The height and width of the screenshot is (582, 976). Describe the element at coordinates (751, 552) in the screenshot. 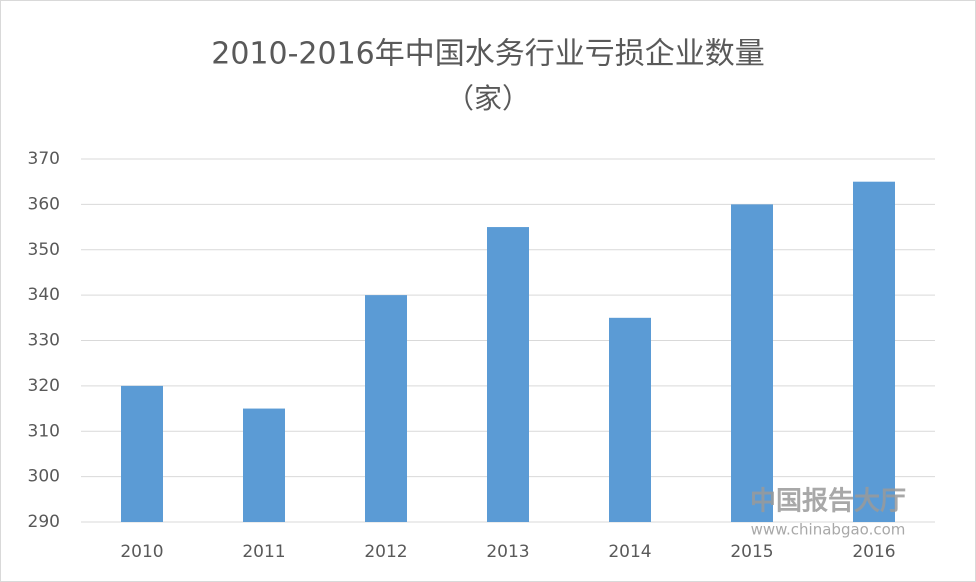

I see `x-tick-label: 2015` at that location.